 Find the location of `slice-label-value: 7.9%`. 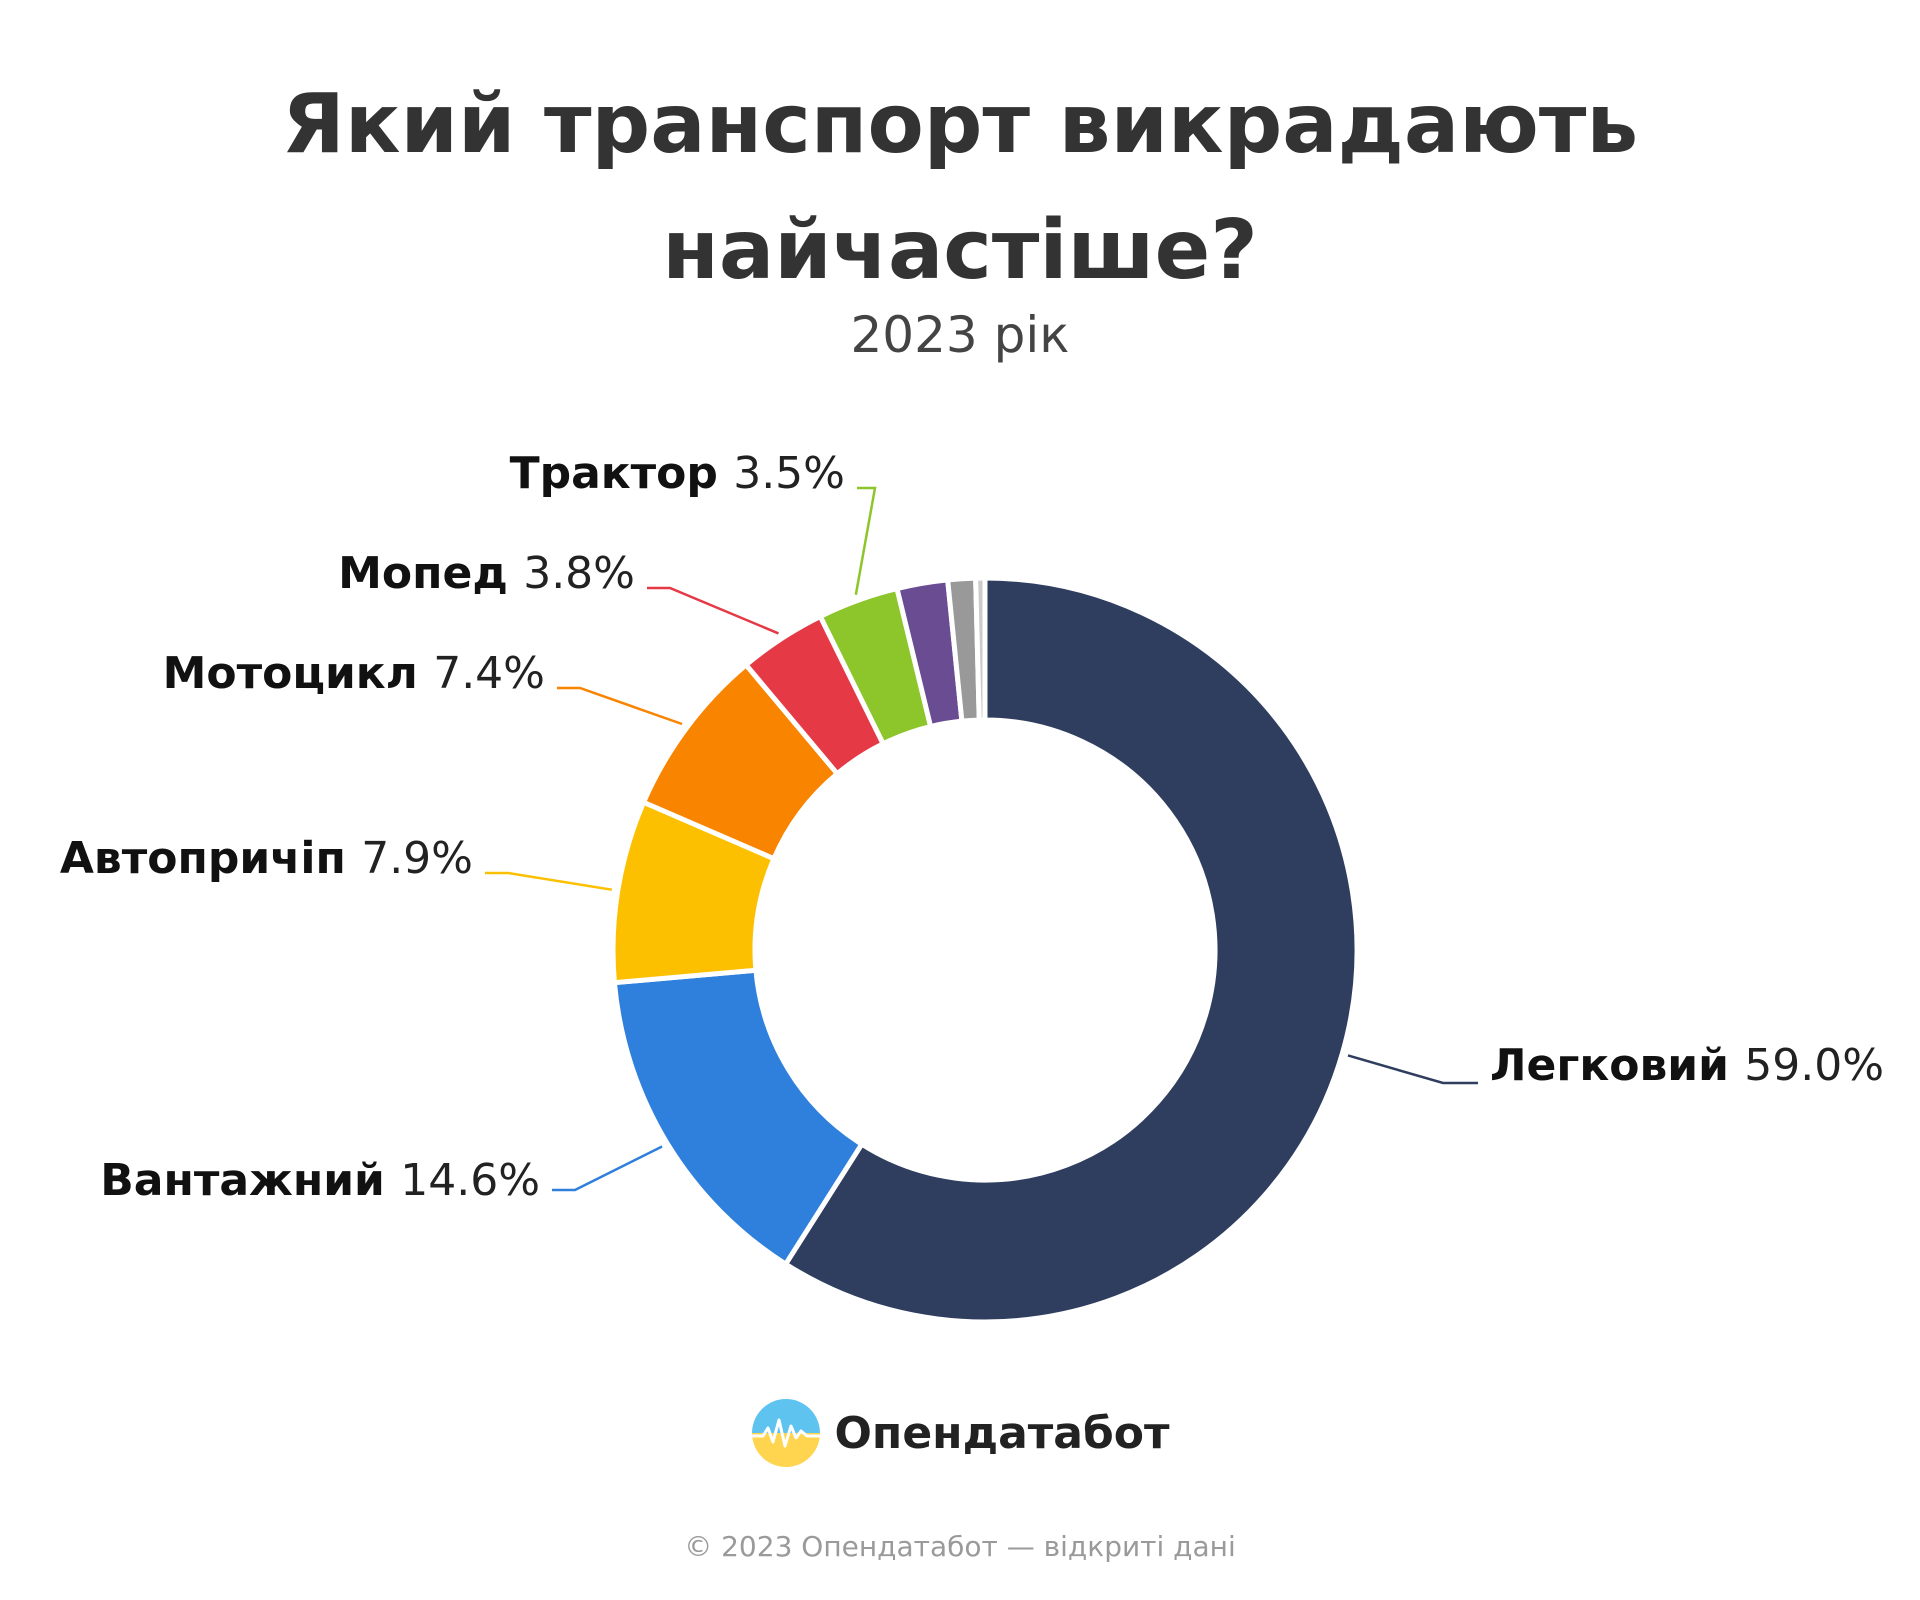

slice-label-value: 7.9% is located at coordinates (417, 858).